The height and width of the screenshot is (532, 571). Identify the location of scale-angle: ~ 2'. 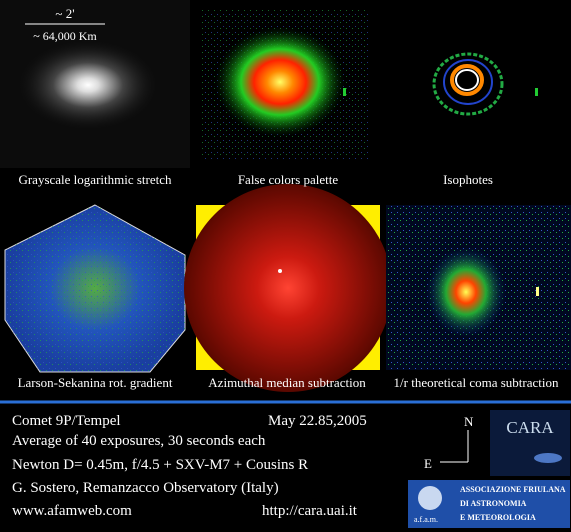
(64, 13).